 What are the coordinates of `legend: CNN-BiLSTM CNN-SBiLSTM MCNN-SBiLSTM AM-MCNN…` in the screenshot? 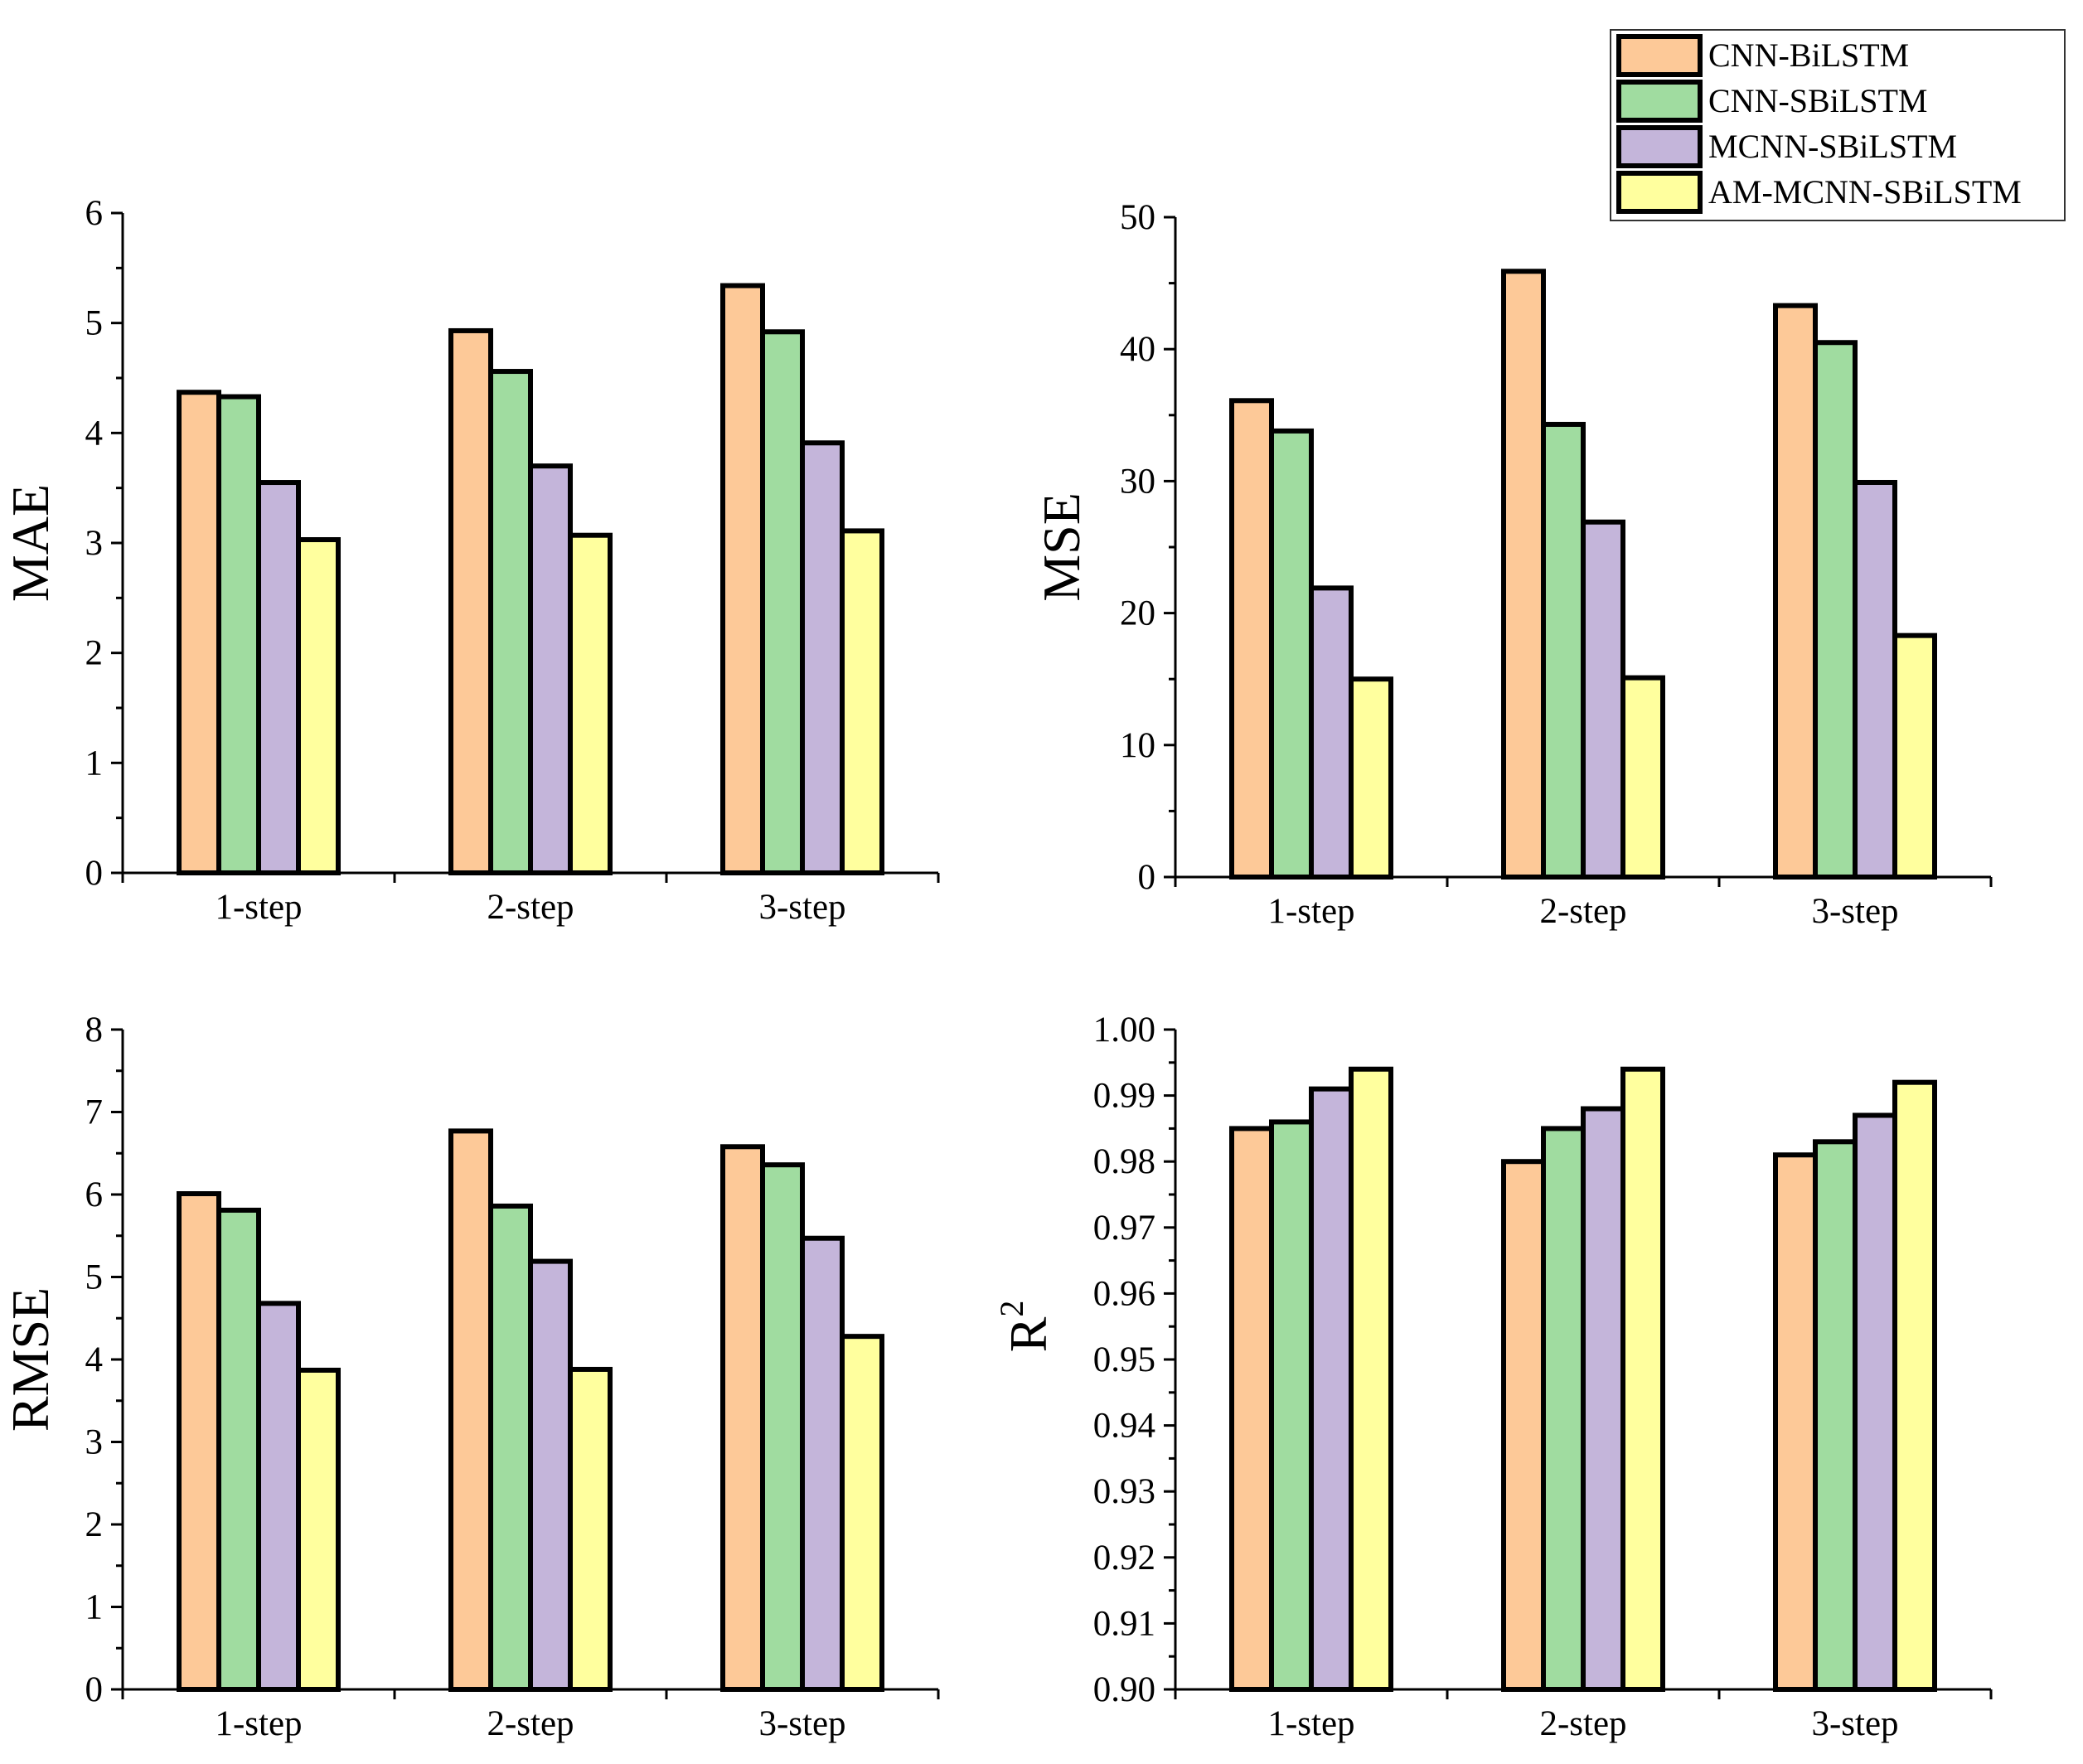 It's located at (1838, 125).